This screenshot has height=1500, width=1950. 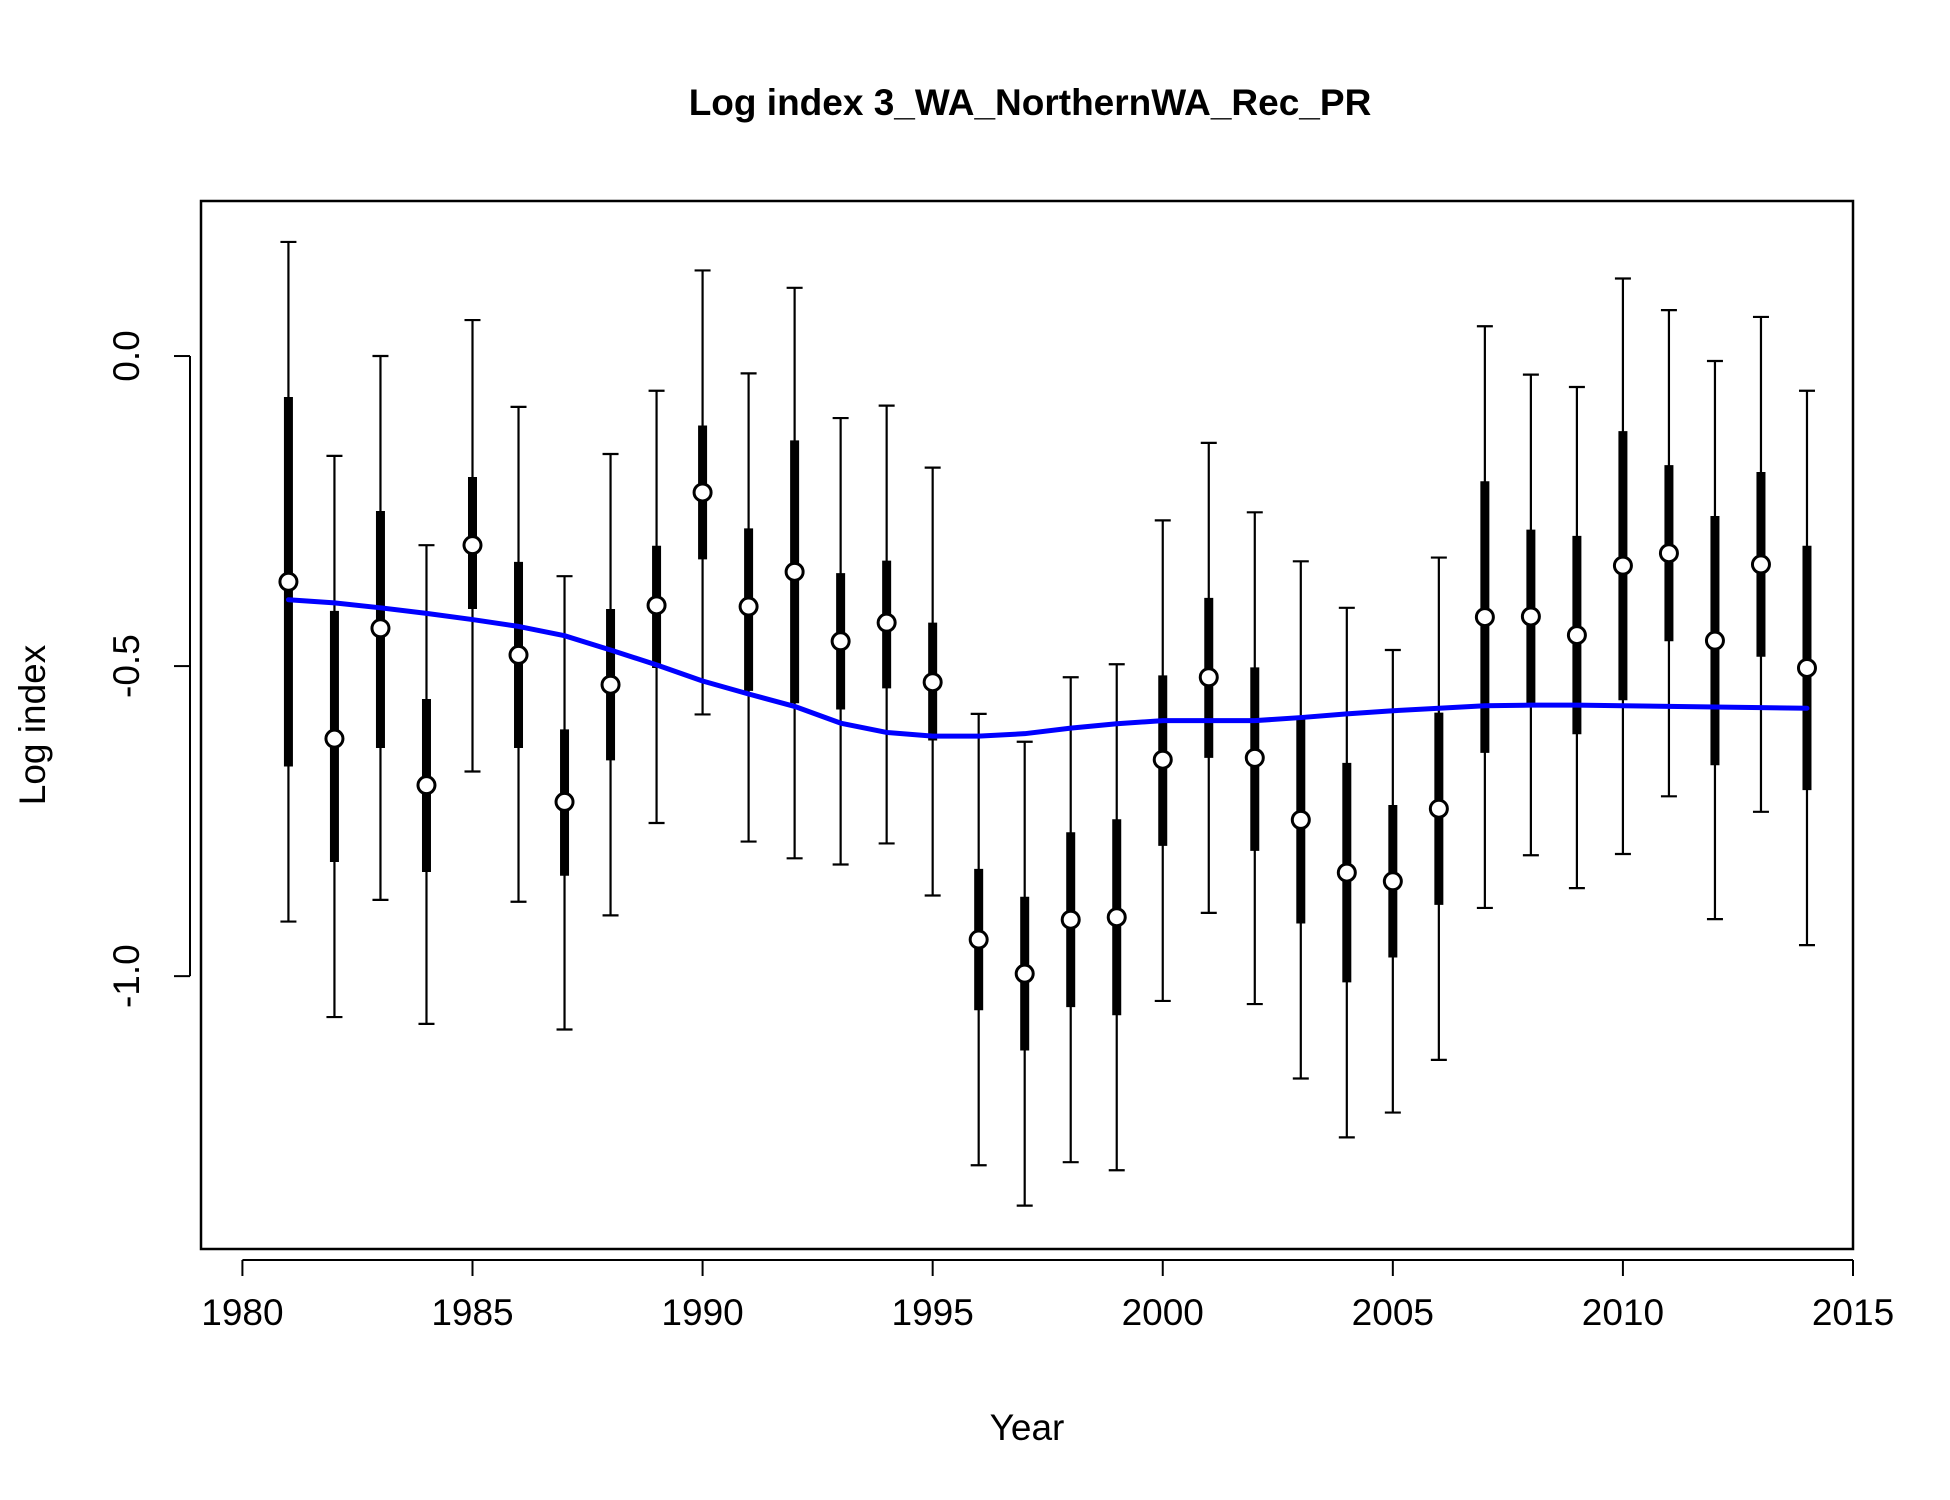 I want to click on y-tick-label: 0.0, so click(x=126, y=355).